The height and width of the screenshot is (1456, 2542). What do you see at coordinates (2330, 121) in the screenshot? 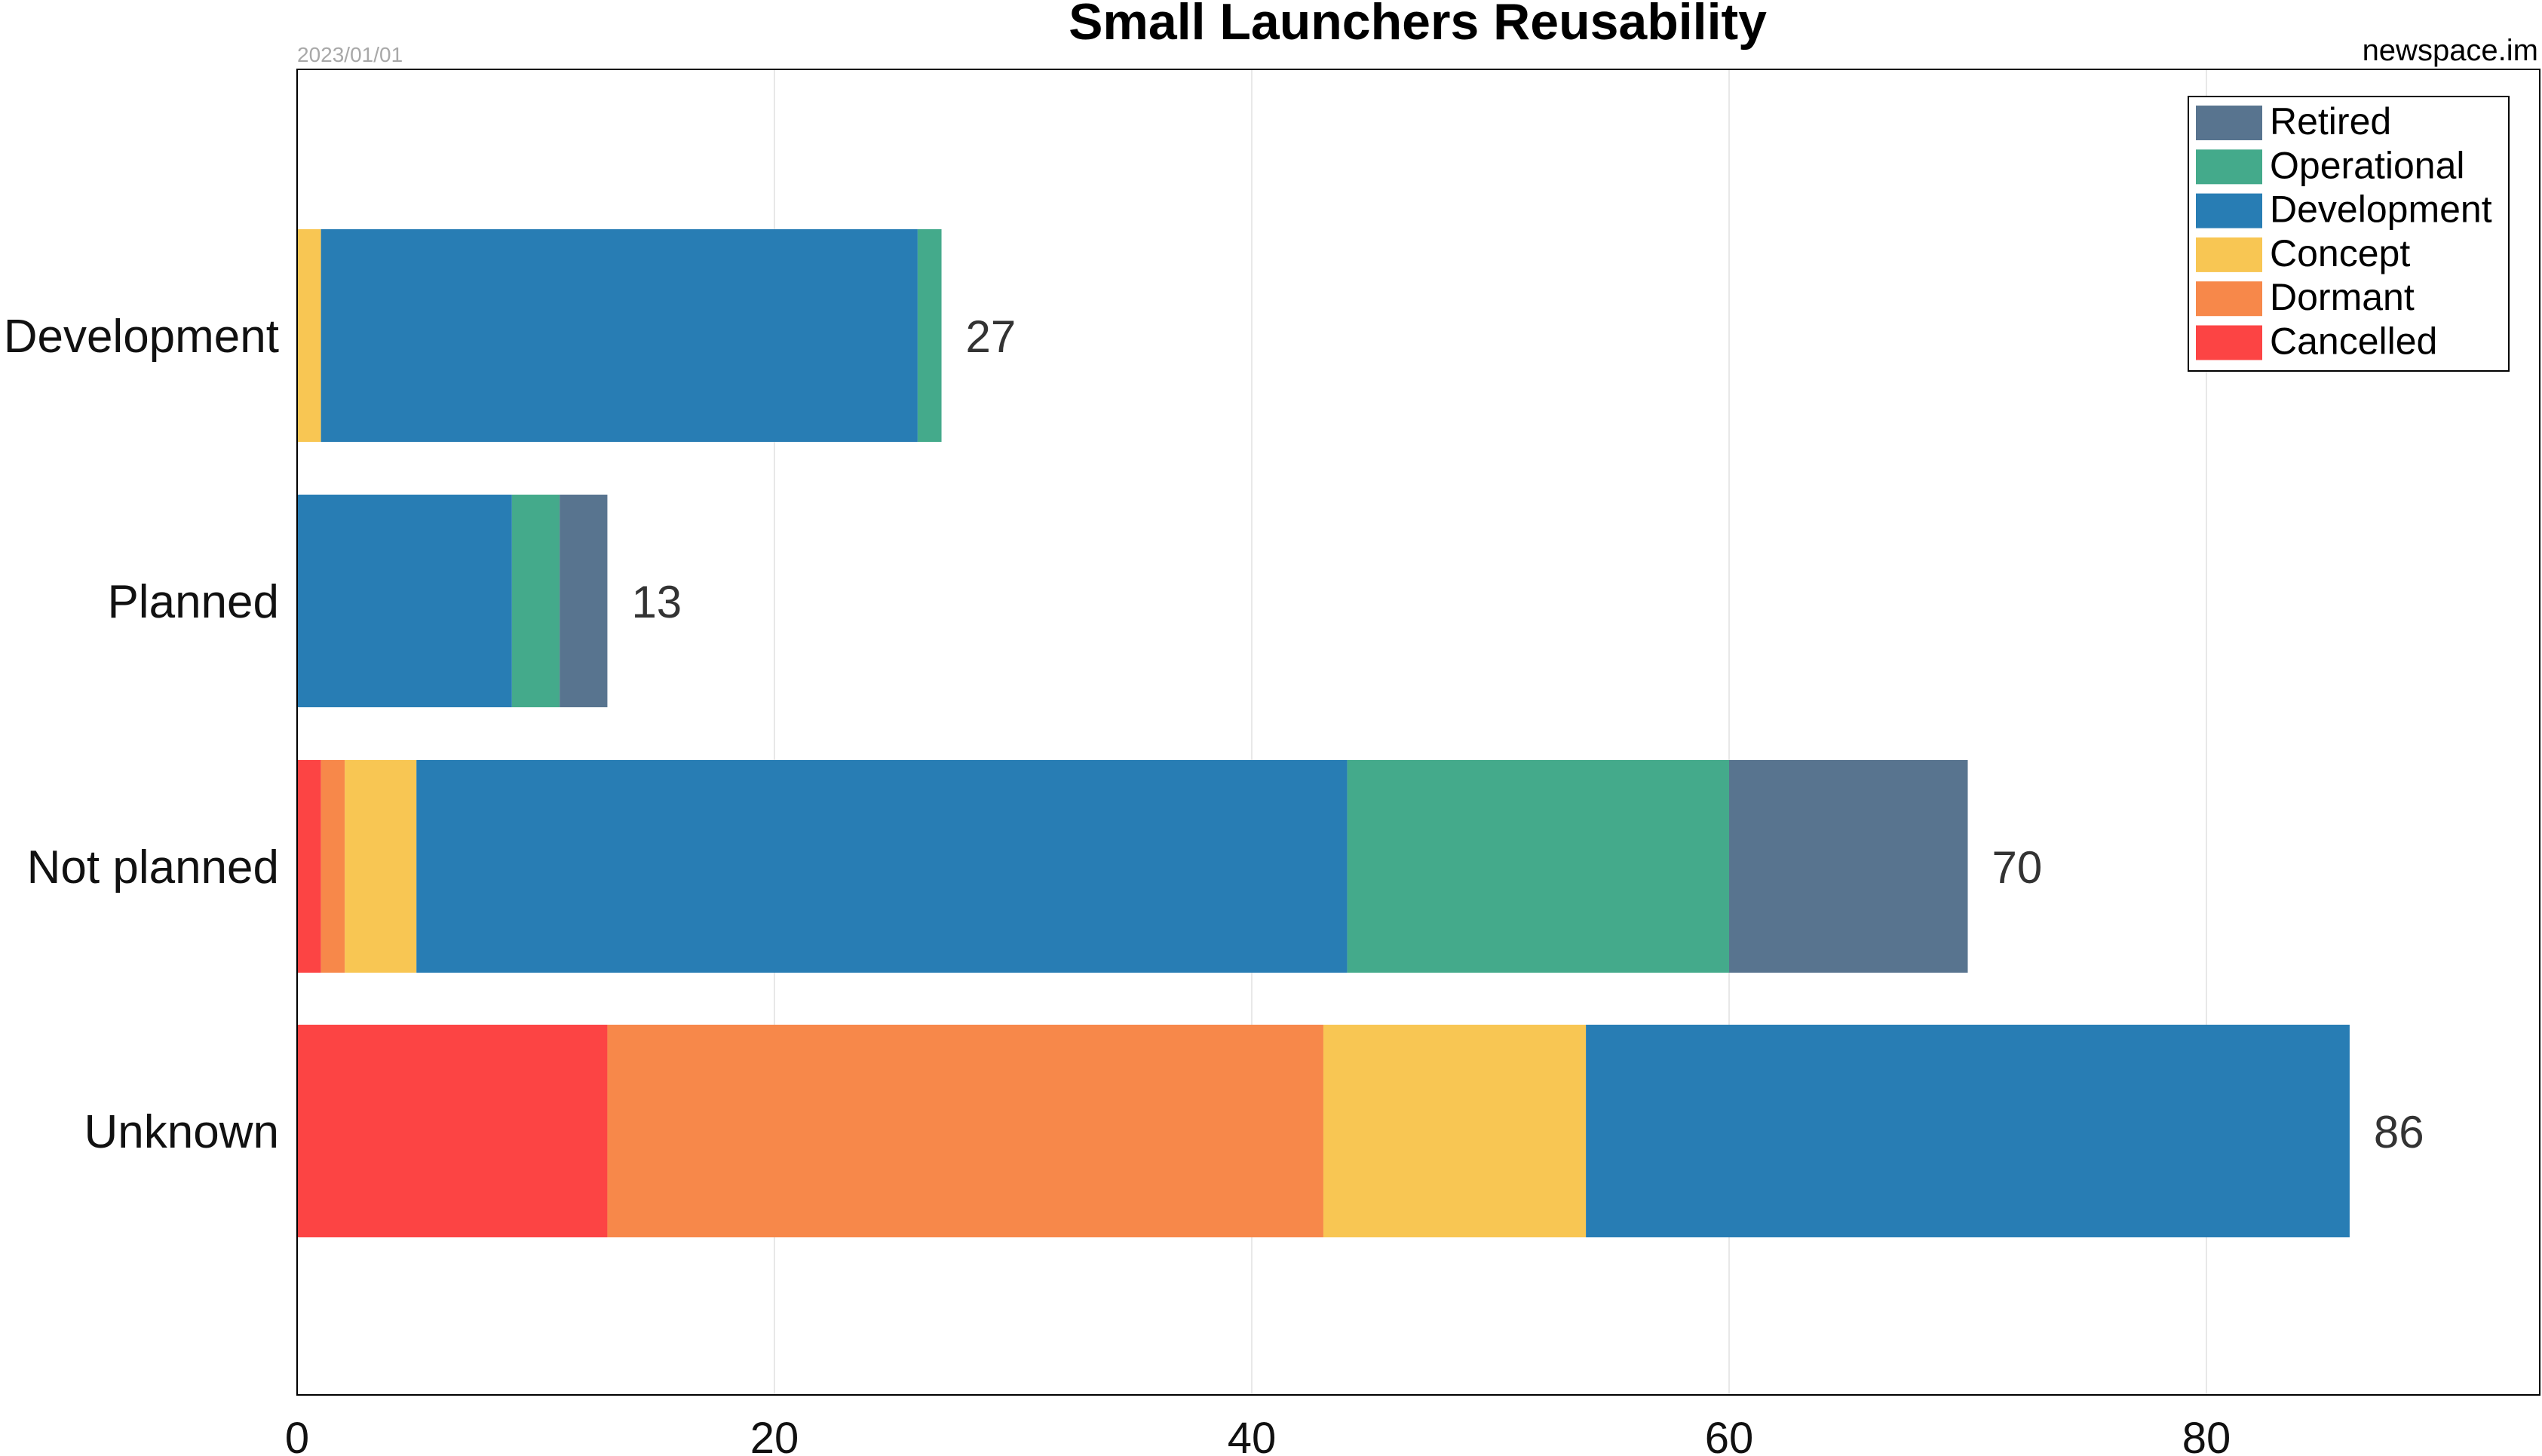
I see `legend-label-retired: Retired` at bounding box center [2330, 121].